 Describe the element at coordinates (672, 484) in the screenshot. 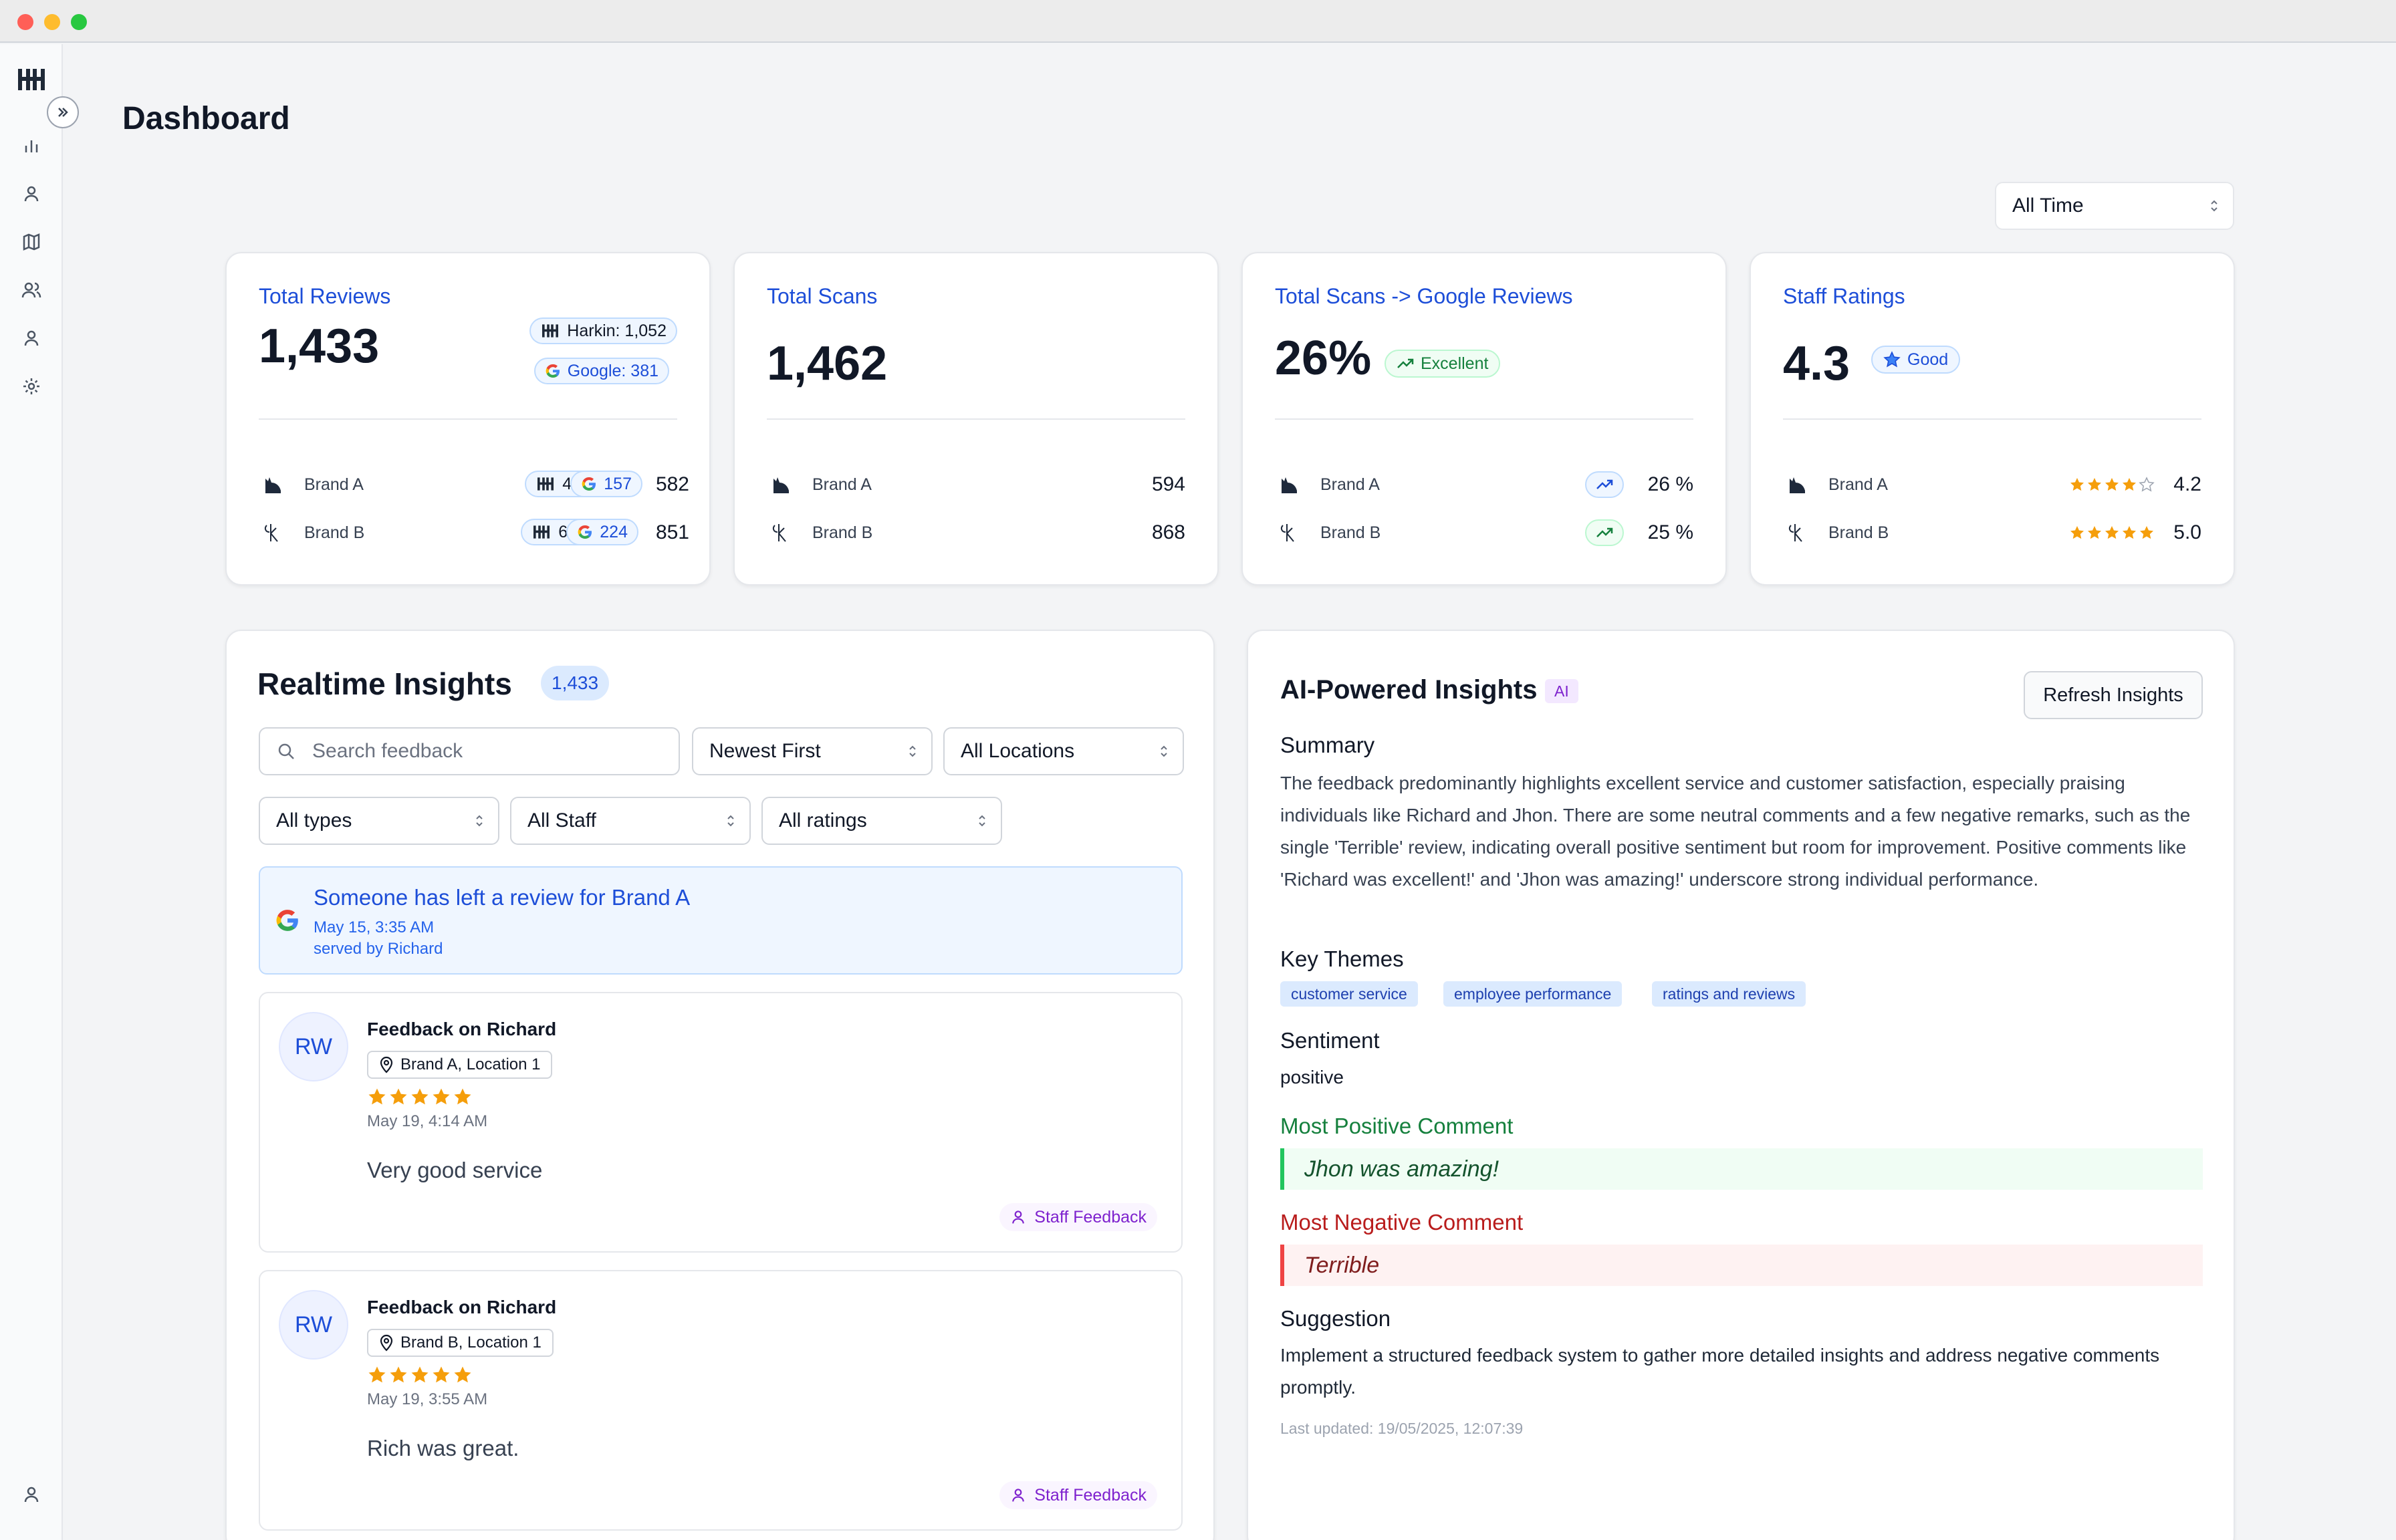

I see `brand-total: 582` at that location.